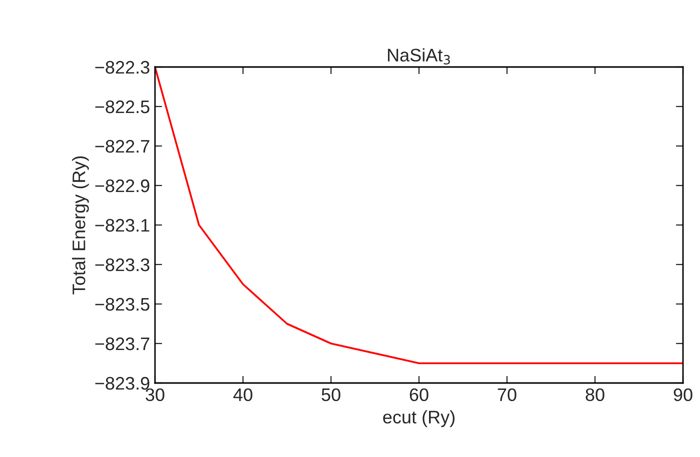  What do you see at coordinates (122, 265) in the screenshot?
I see `y-tick-label: −823.3` at bounding box center [122, 265].